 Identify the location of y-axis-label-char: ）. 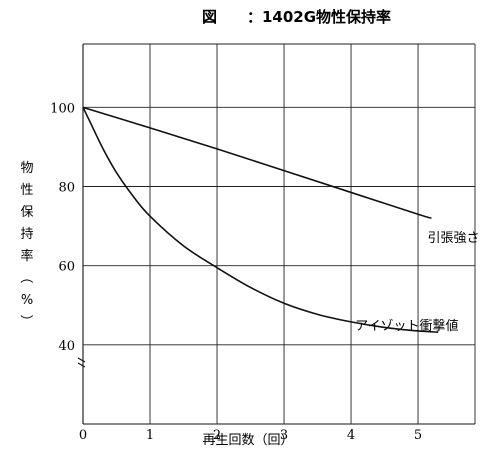
(25, 320).